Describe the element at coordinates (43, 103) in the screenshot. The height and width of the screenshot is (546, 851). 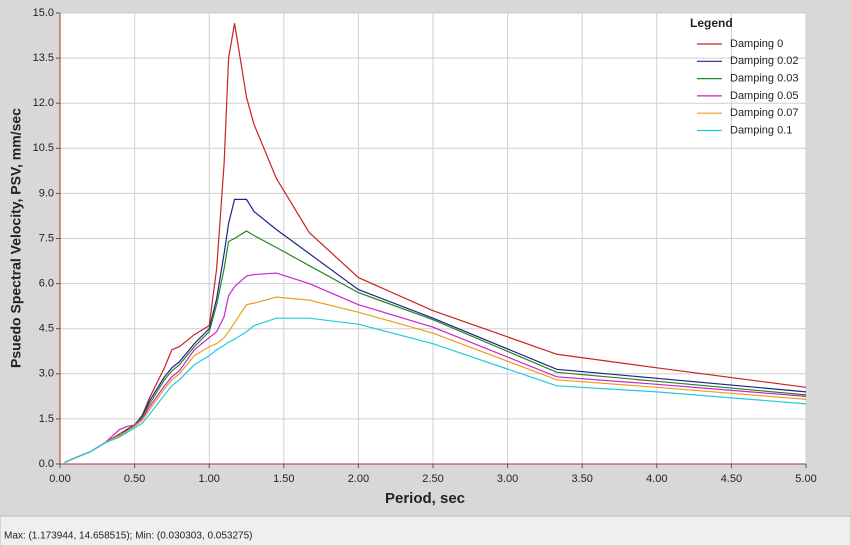
I see `y-tick-label: 12.0` at that location.